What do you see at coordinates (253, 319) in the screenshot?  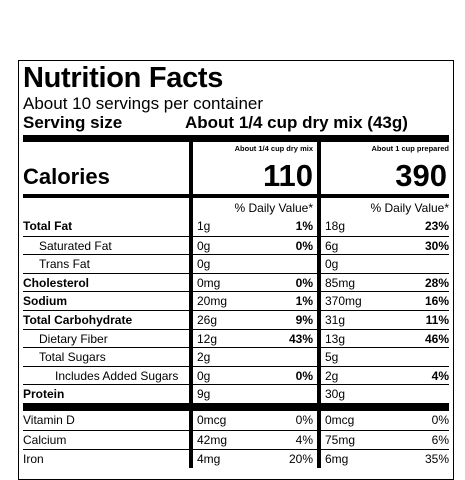 I see `cell-dry-mix: 26g 9%` at bounding box center [253, 319].